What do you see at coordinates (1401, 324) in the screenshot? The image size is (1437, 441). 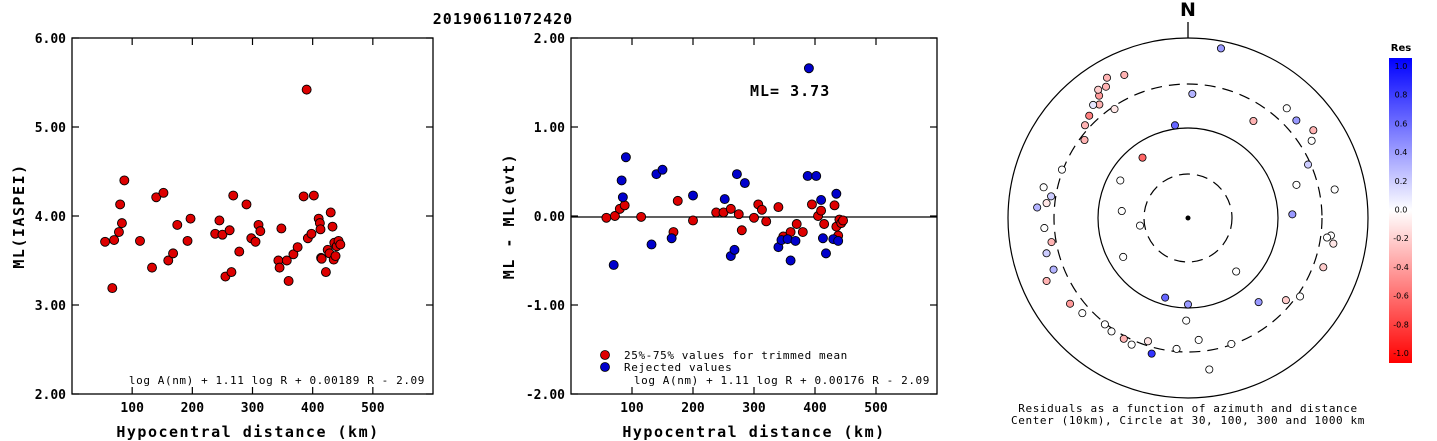 I see `colorbar-tick-label: -0.8` at bounding box center [1401, 324].